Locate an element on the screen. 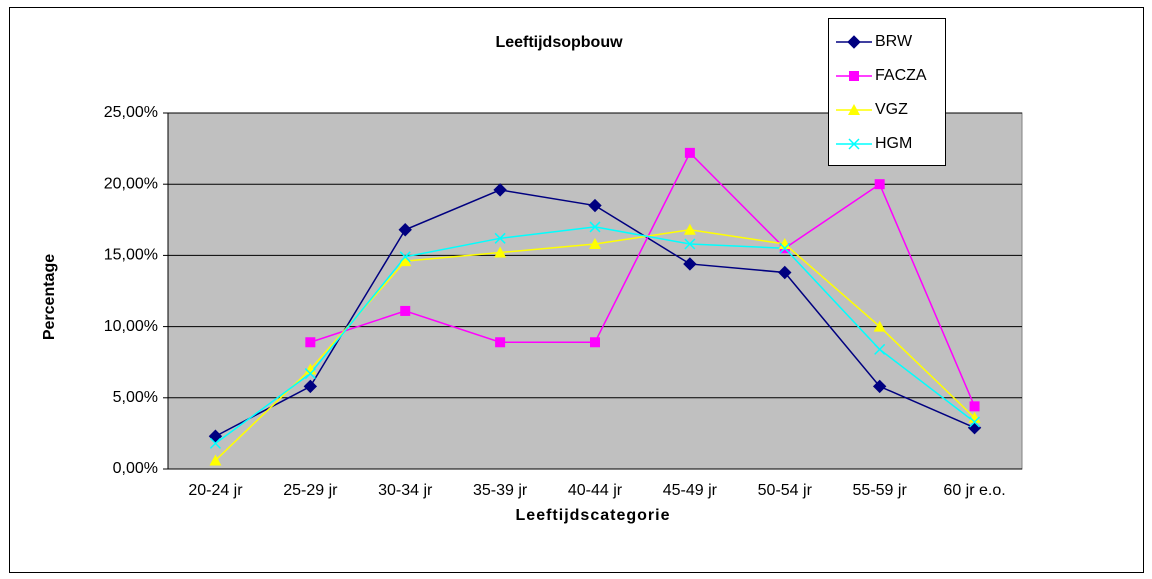 The image size is (1152, 579). x-tick-label: 30-34 jr is located at coordinates (405, 490).